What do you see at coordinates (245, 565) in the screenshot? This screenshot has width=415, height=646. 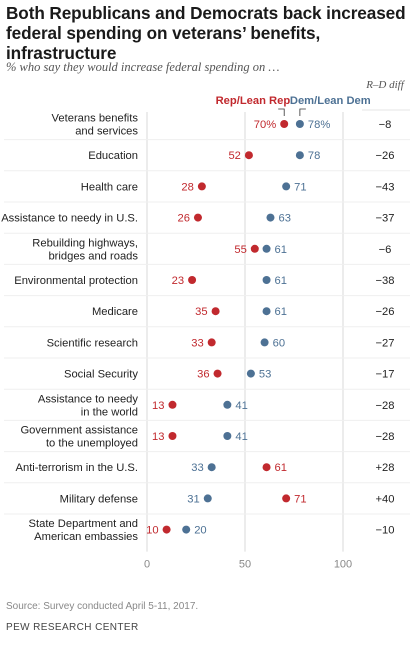 I see `x-tick-label: 50` at bounding box center [245, 565].